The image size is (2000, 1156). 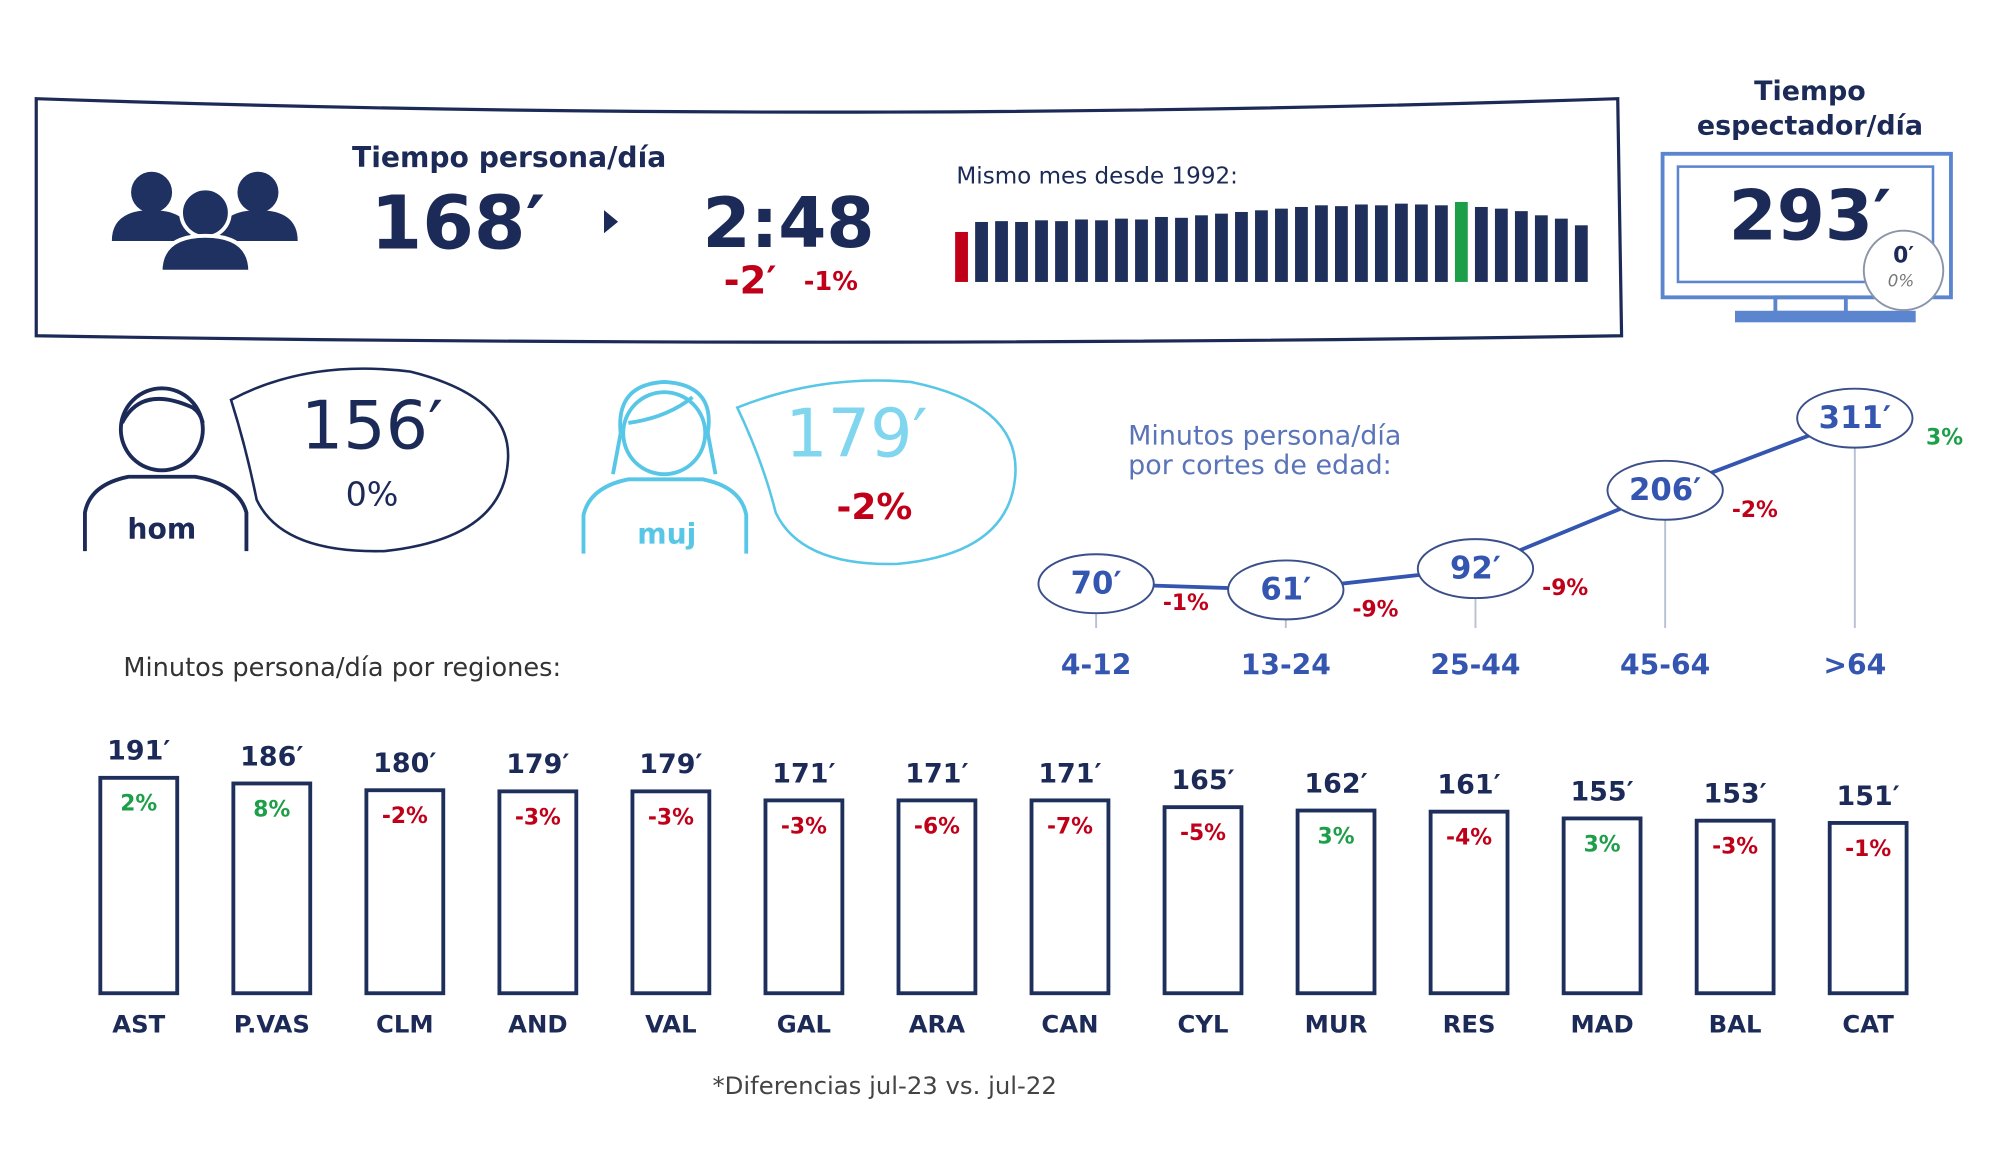 What do you see at coordinates (372, 426) in the screenshot?
I see `gender-minutes: 156′` at bounding box center [372, 426].